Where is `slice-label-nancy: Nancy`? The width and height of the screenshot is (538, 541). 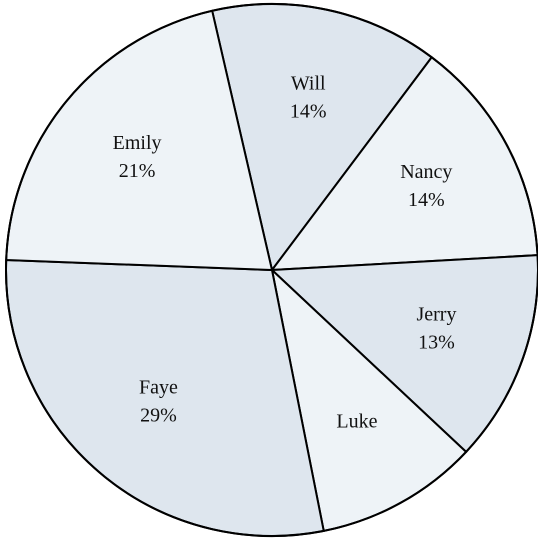
slice-label-nancy: Nancy is located at coordinates (426, 172).